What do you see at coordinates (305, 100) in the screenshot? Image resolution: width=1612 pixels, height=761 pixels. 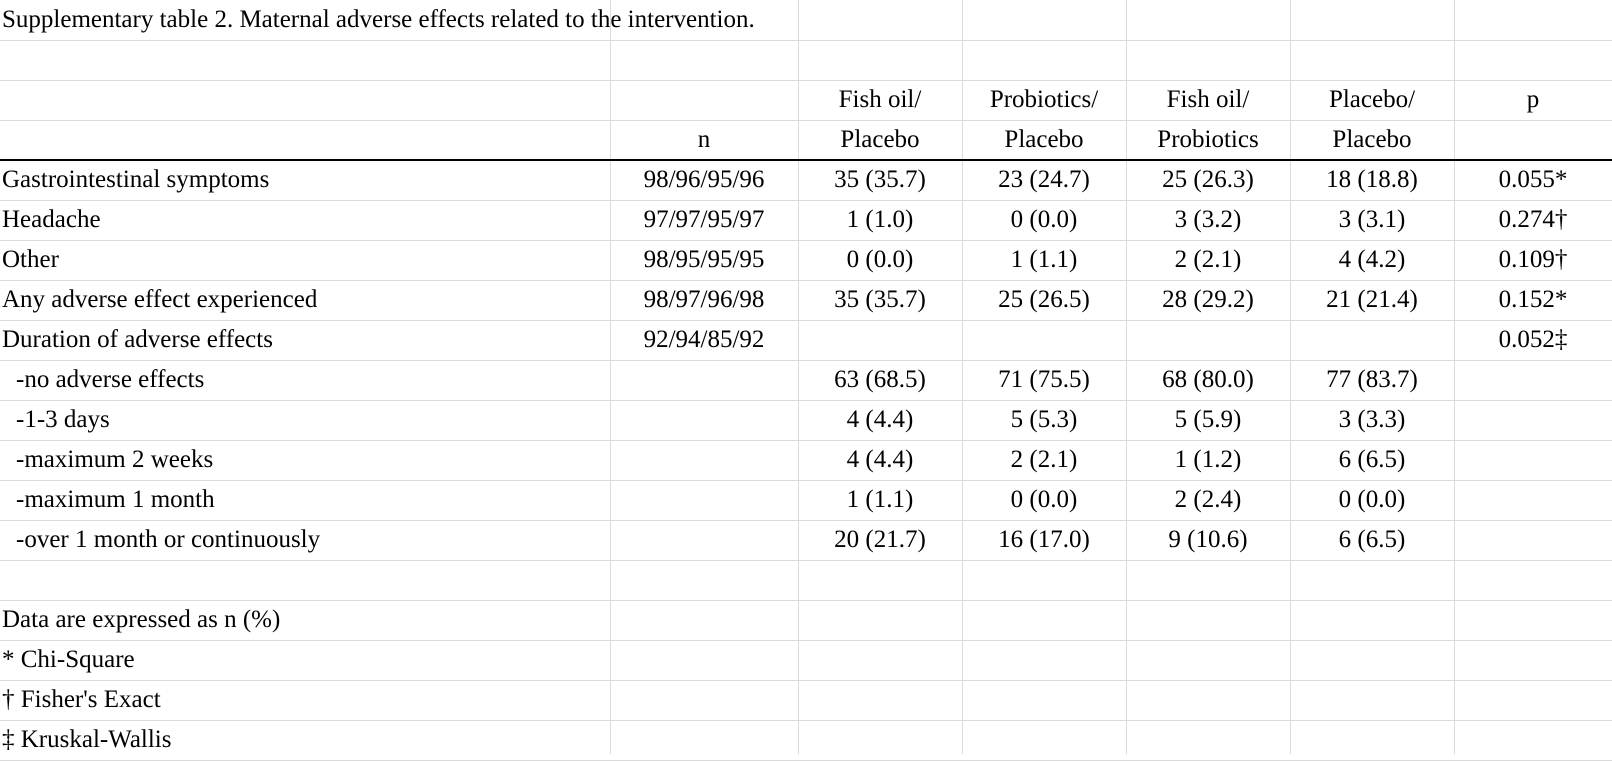 I see `header-label-top` at bounding box center [305, 100].